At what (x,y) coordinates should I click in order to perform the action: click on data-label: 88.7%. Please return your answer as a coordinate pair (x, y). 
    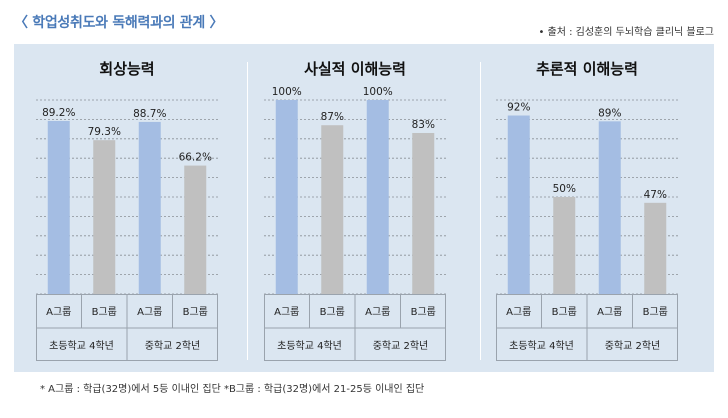
    Looking at the image, I should click on (149, 114).